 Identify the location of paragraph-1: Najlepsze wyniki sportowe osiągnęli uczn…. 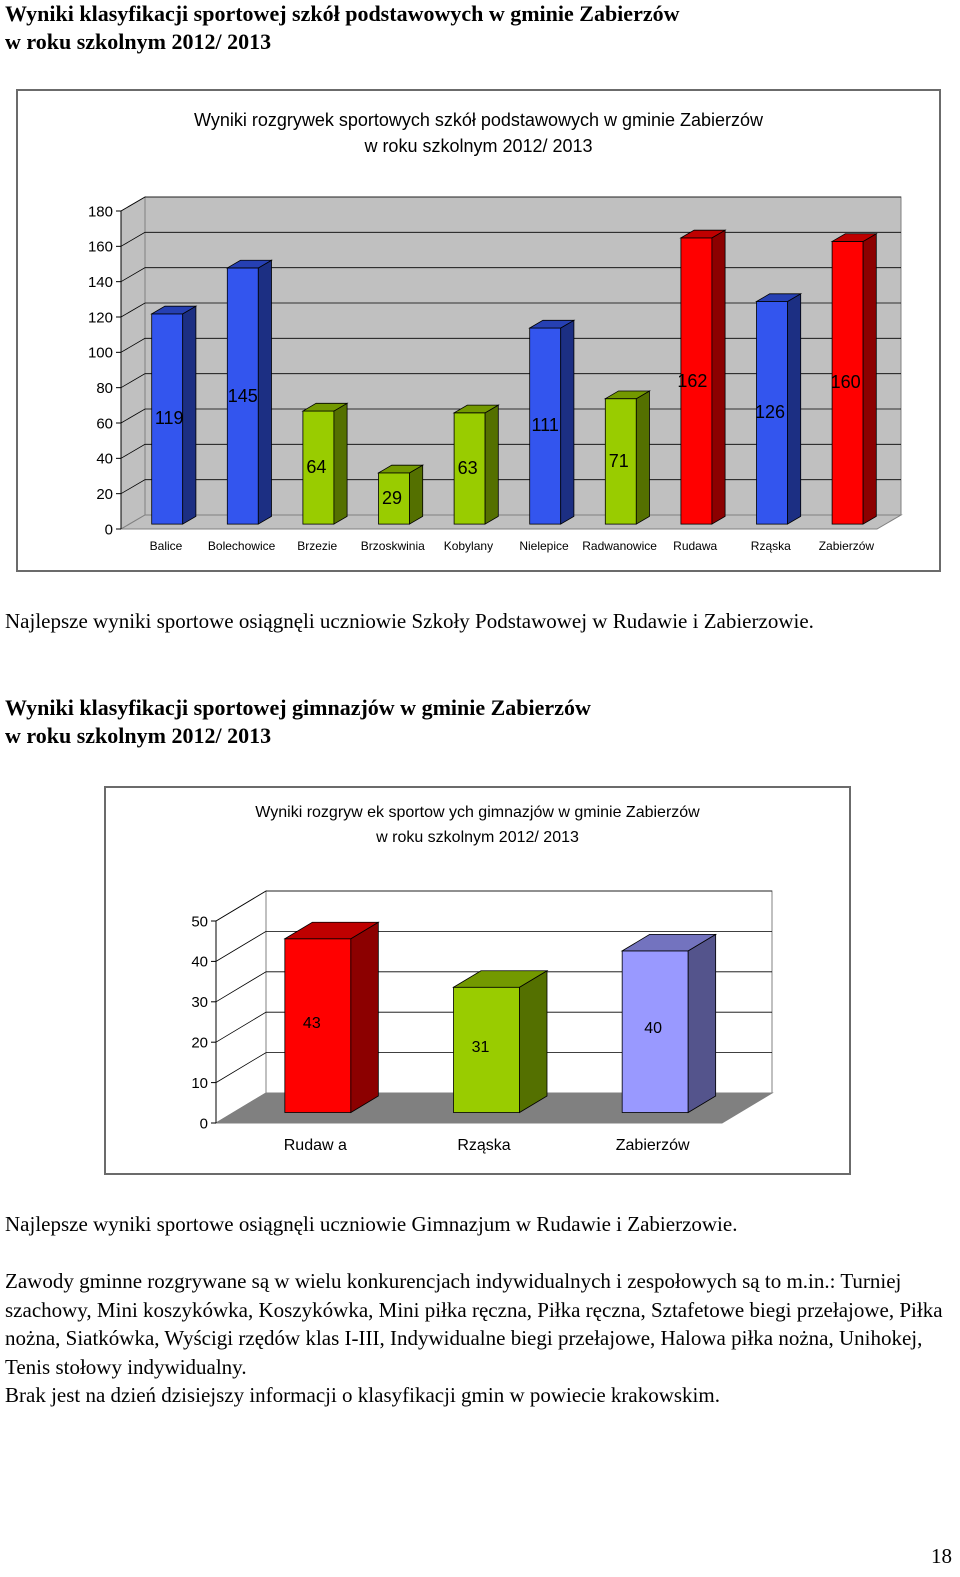
(409, 621).